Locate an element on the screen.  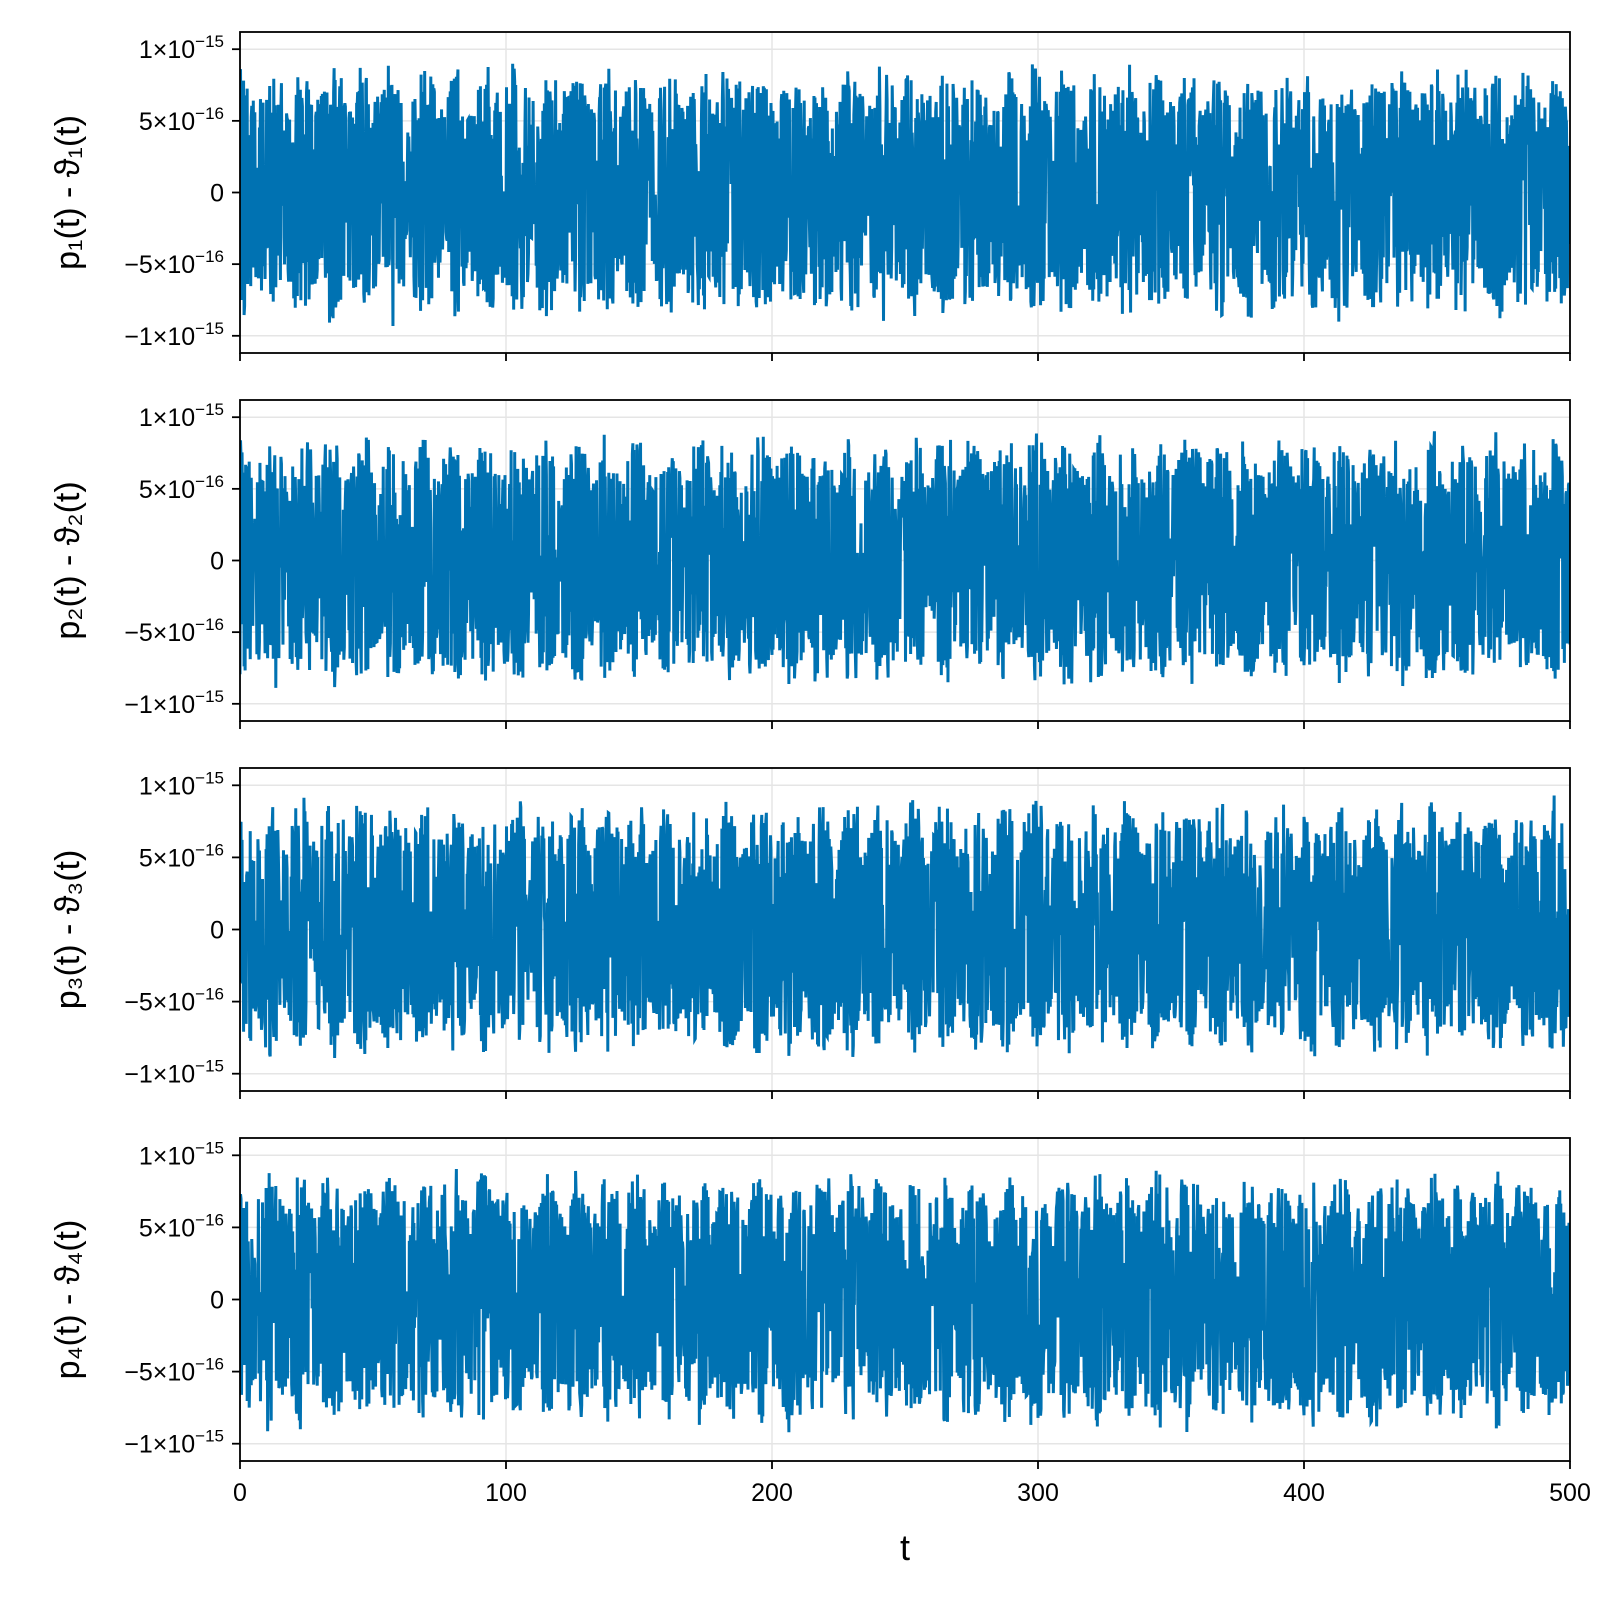
x-tick-label: 200 is located at coordinates (772, 1493).